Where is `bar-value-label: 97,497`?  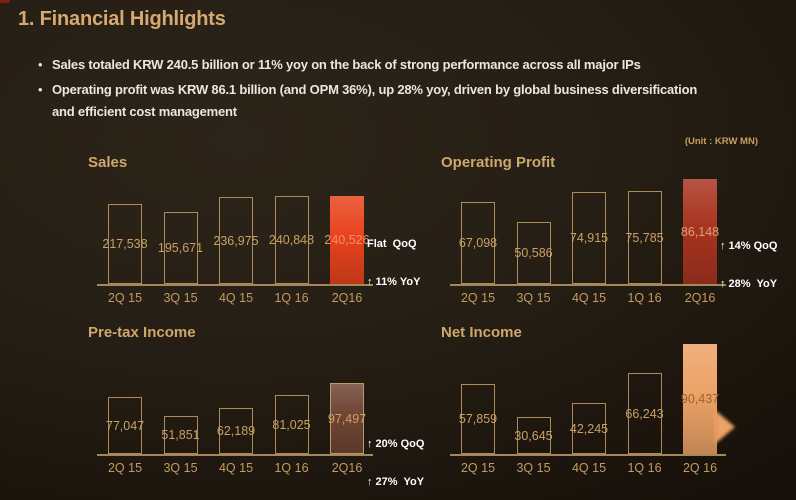 bar-value-label: 97,497 is located at coordinates (347, 418).